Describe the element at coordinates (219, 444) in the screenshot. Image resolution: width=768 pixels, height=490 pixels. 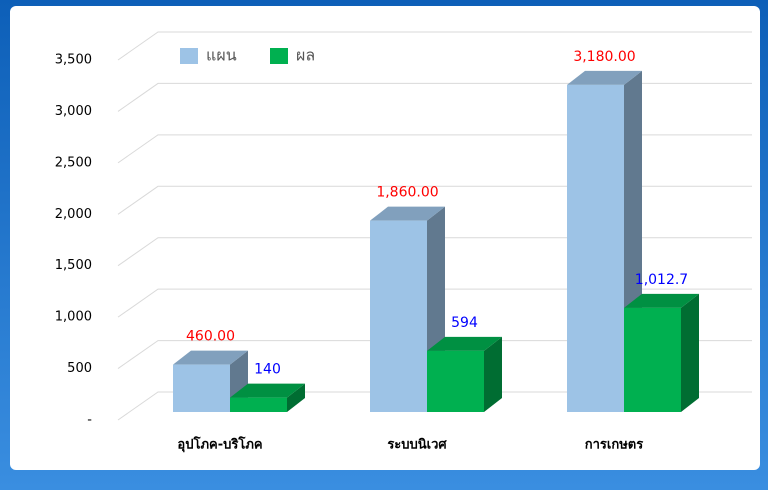
I see `x-tick-label: อุปโภค-บริโภค` at that location.